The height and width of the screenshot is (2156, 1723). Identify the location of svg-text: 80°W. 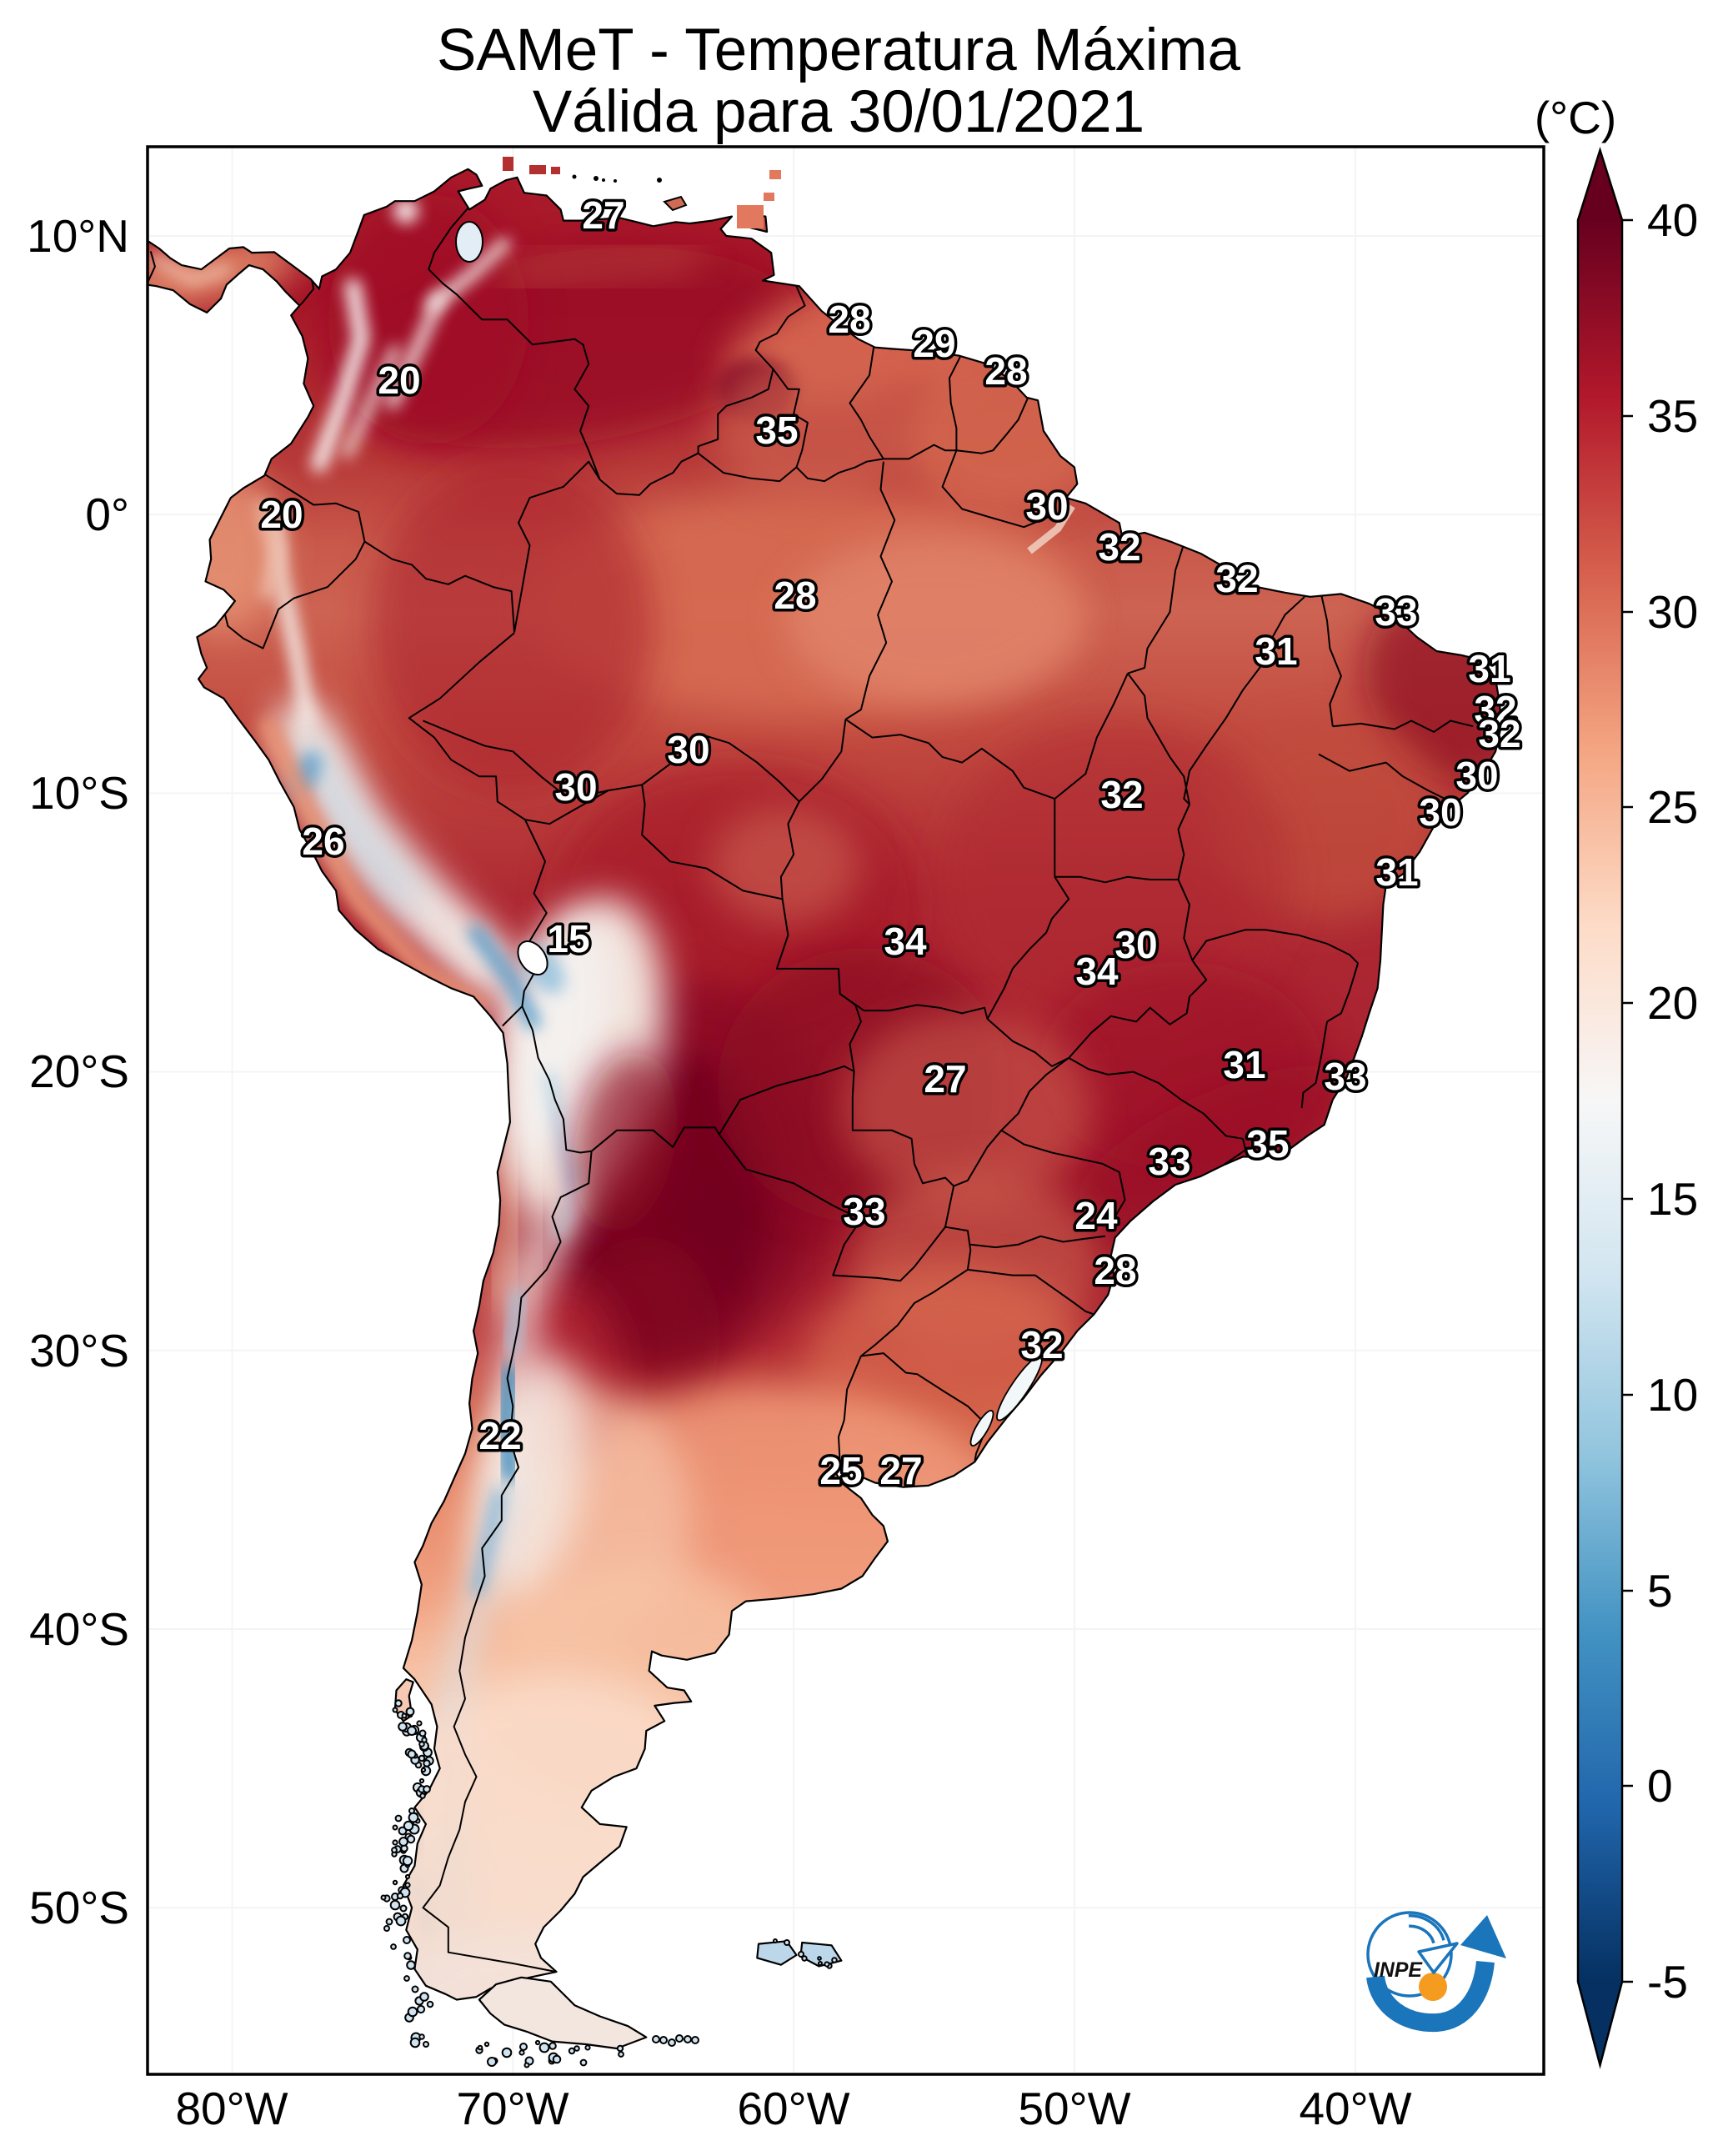
(231, 2108).